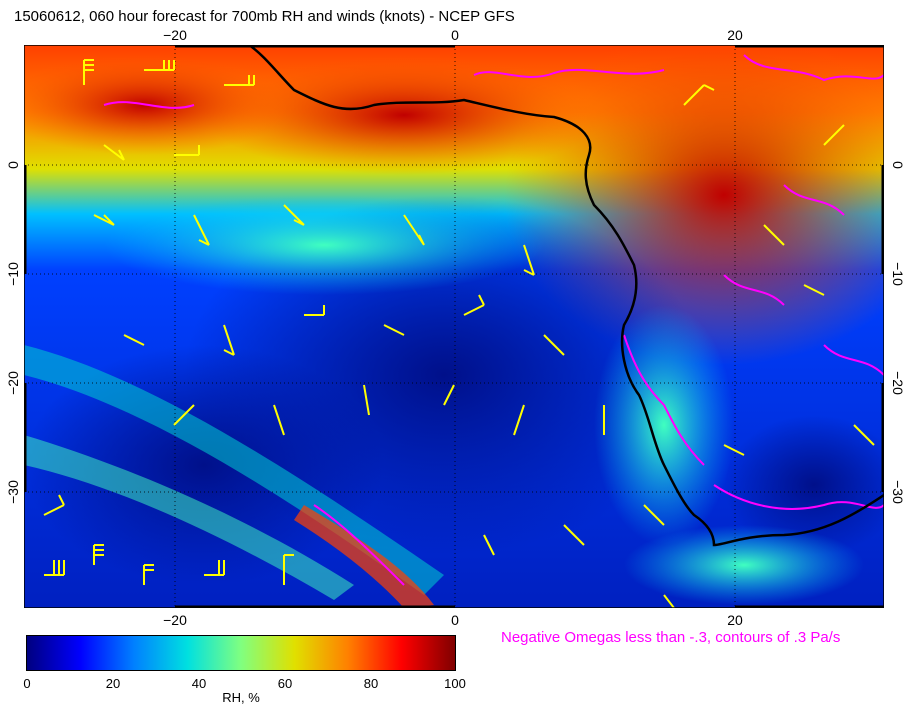 This screenshot has height=714, width=906. I want to click on x-tick-bottom-20: 20, so click(735, 620).